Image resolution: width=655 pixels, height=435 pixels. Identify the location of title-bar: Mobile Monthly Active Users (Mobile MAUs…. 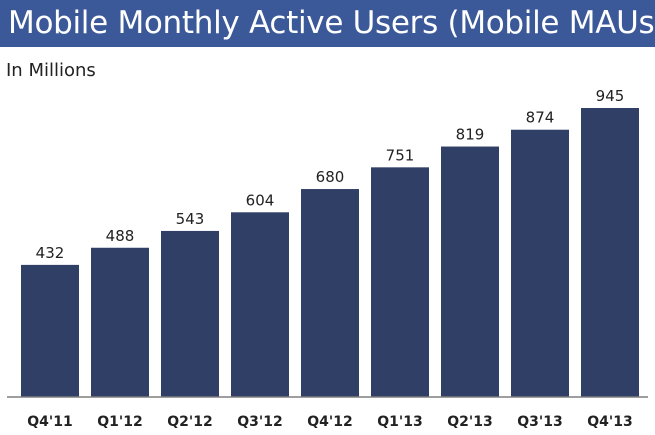
(327, 23).